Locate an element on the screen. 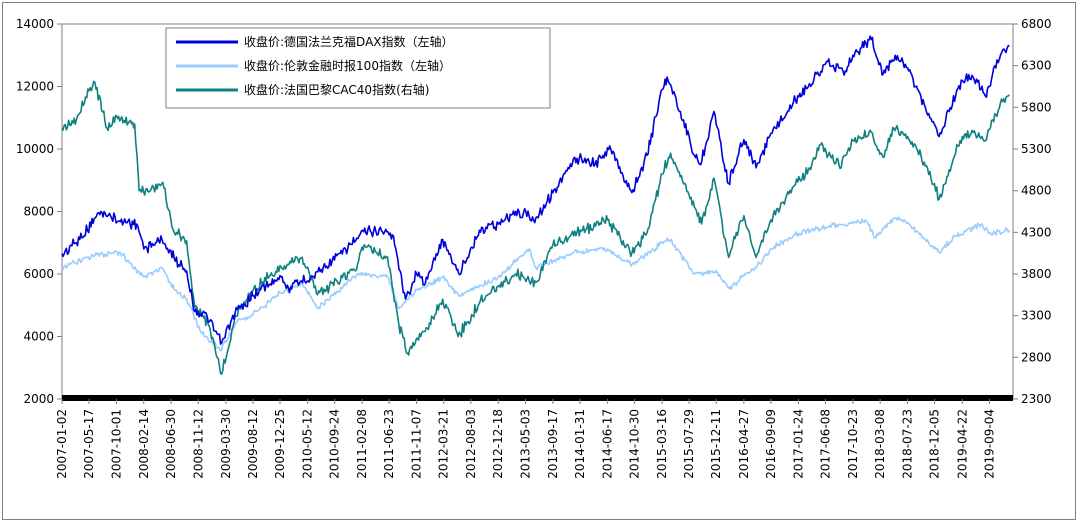  x-tick-label: 2012-03-21 is located at coordinates (444, 444).